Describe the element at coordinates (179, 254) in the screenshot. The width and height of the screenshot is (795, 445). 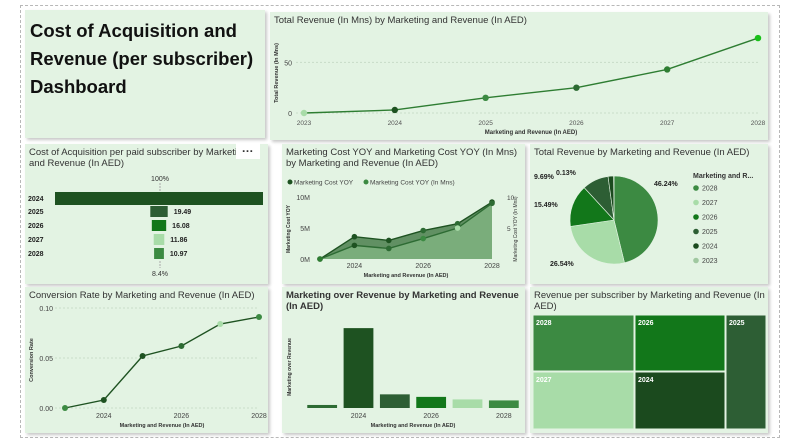
I see `funnel-value-label: 10.97` at that location.